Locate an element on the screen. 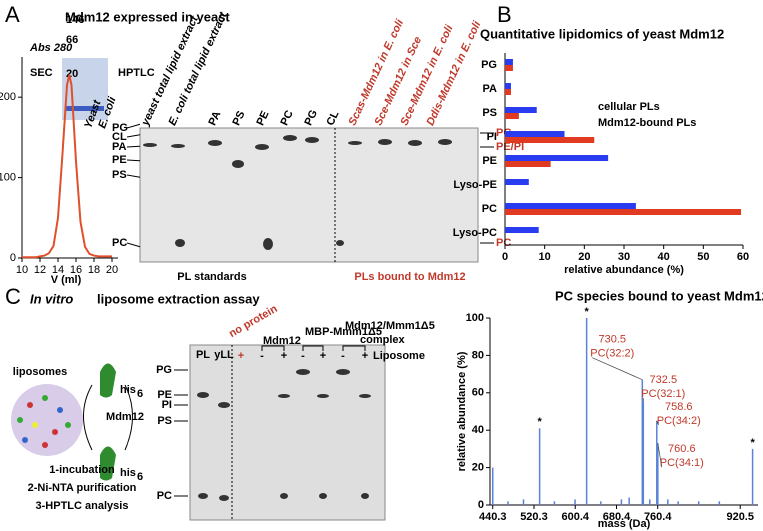 The height and width of the screenshot is (531, 763). x-tick-label: 920.5 is located at coordinates (740, 517).